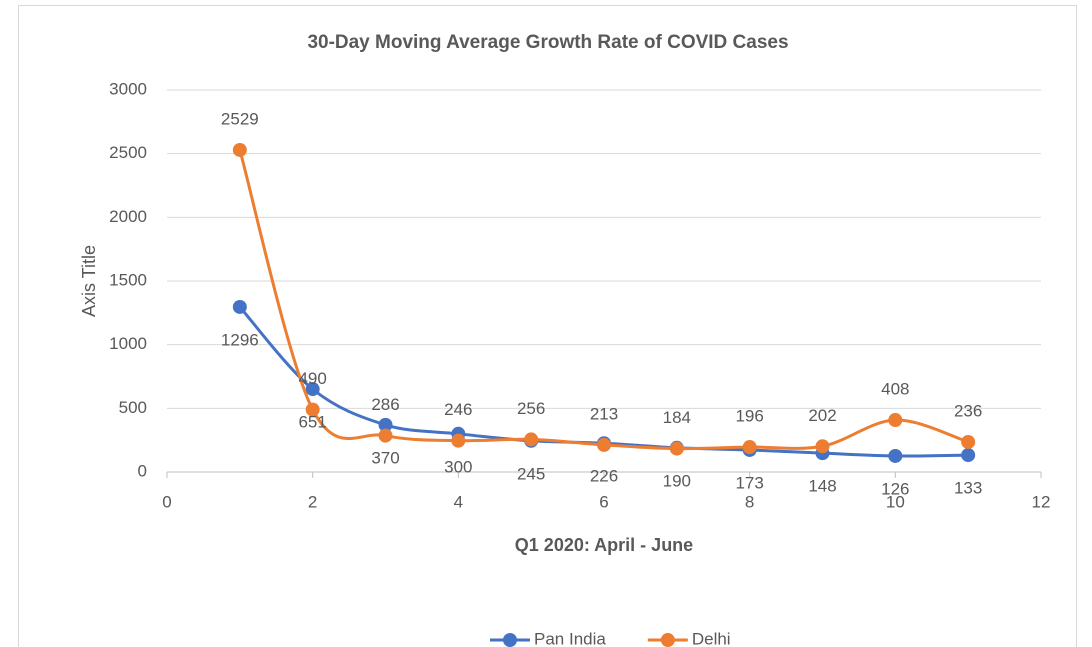  Describe the element at coordinates (312, 501) in the screenshot. I see `x-tick-label: 2` at that location.